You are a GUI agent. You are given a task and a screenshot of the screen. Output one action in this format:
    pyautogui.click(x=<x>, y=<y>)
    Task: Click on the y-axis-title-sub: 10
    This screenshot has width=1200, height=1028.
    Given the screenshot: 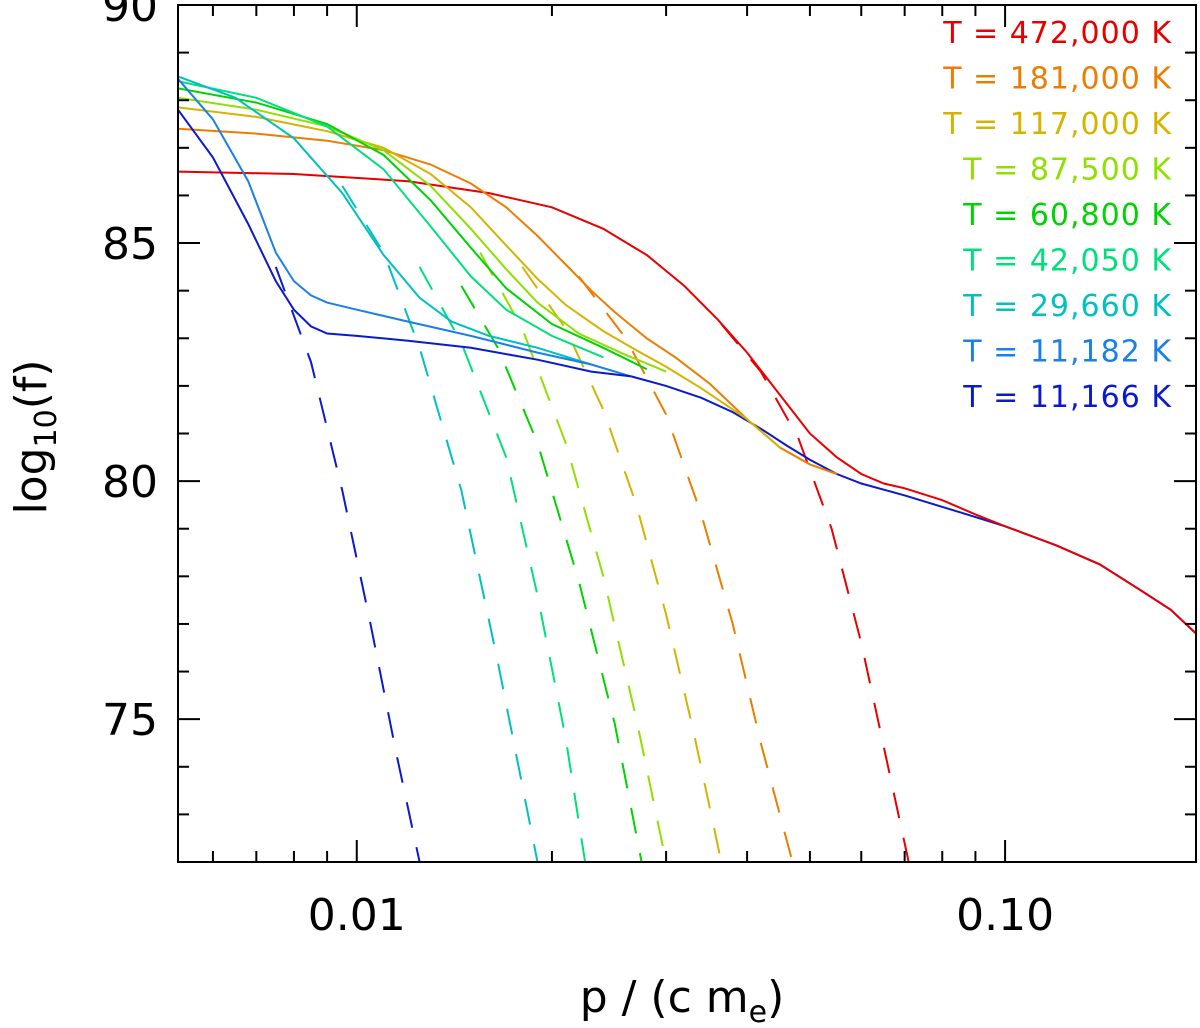 What is the action you would take?
    pyautogui.click(x=46, y=428)
    